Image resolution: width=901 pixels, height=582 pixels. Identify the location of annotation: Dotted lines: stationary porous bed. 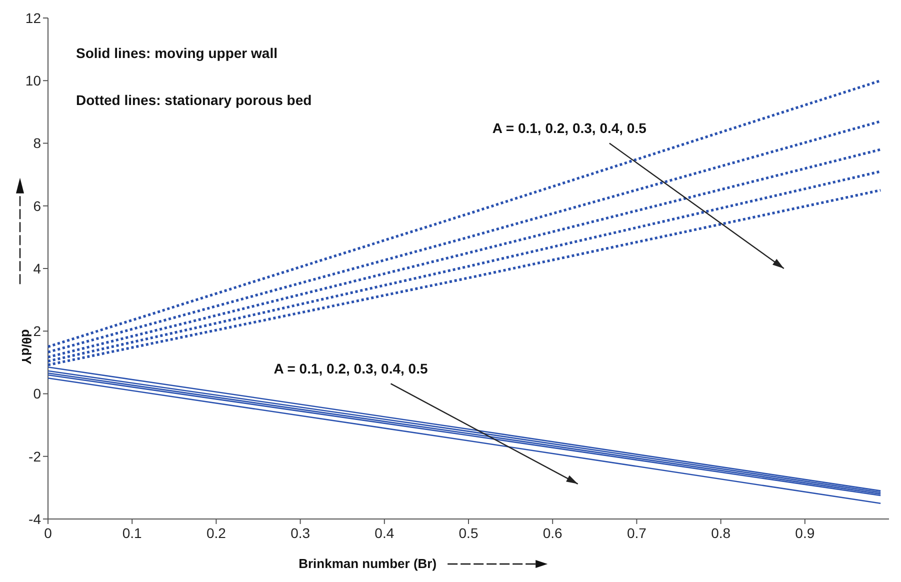
(194, 100).